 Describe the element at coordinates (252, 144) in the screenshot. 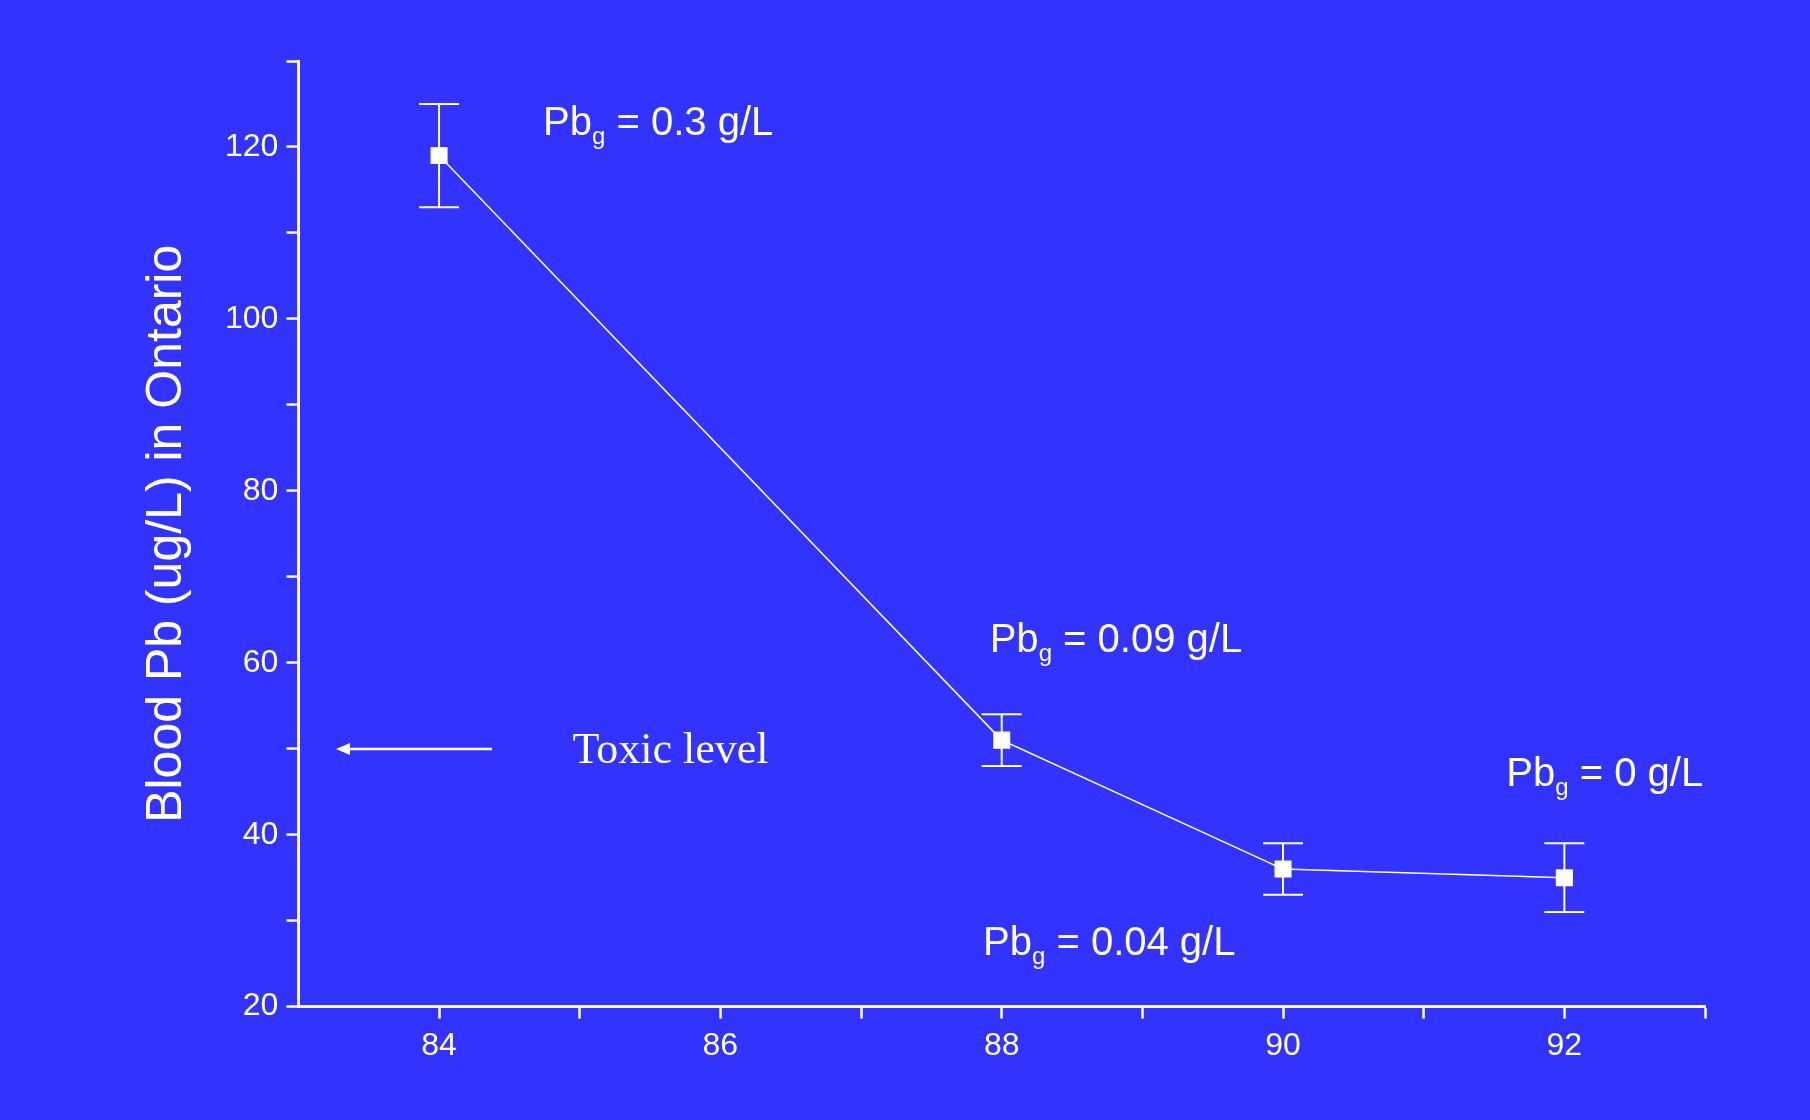

I see `y-tick-label: 120` at that location.